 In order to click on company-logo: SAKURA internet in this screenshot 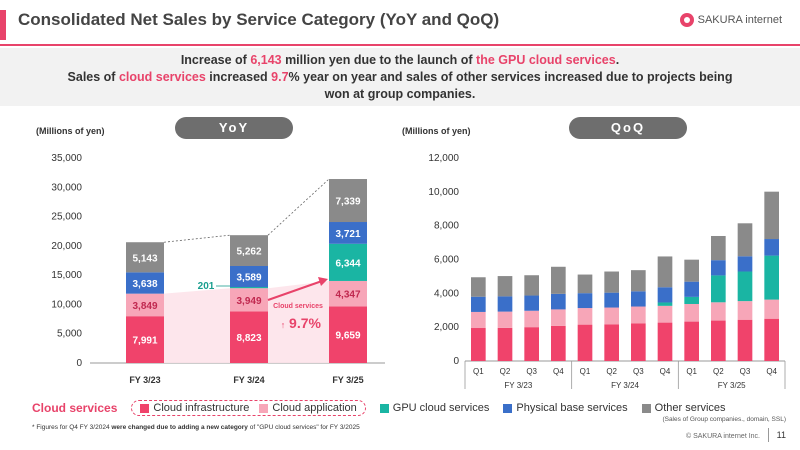, I will do `click(730, 20)`.